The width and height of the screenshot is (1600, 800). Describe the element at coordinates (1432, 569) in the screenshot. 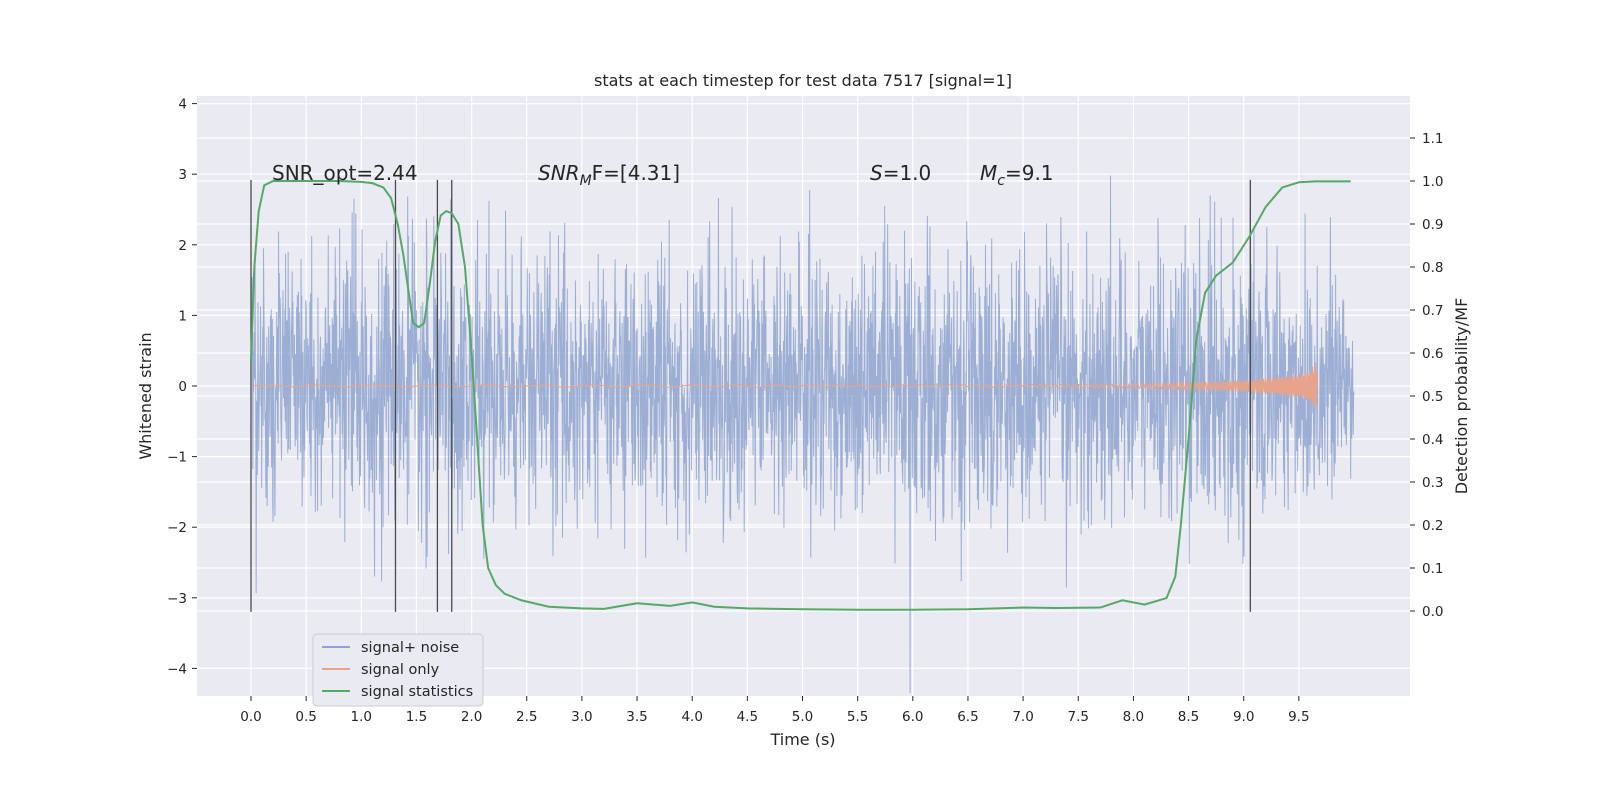

I see `y-right-tick-label: 0.1` at that location.